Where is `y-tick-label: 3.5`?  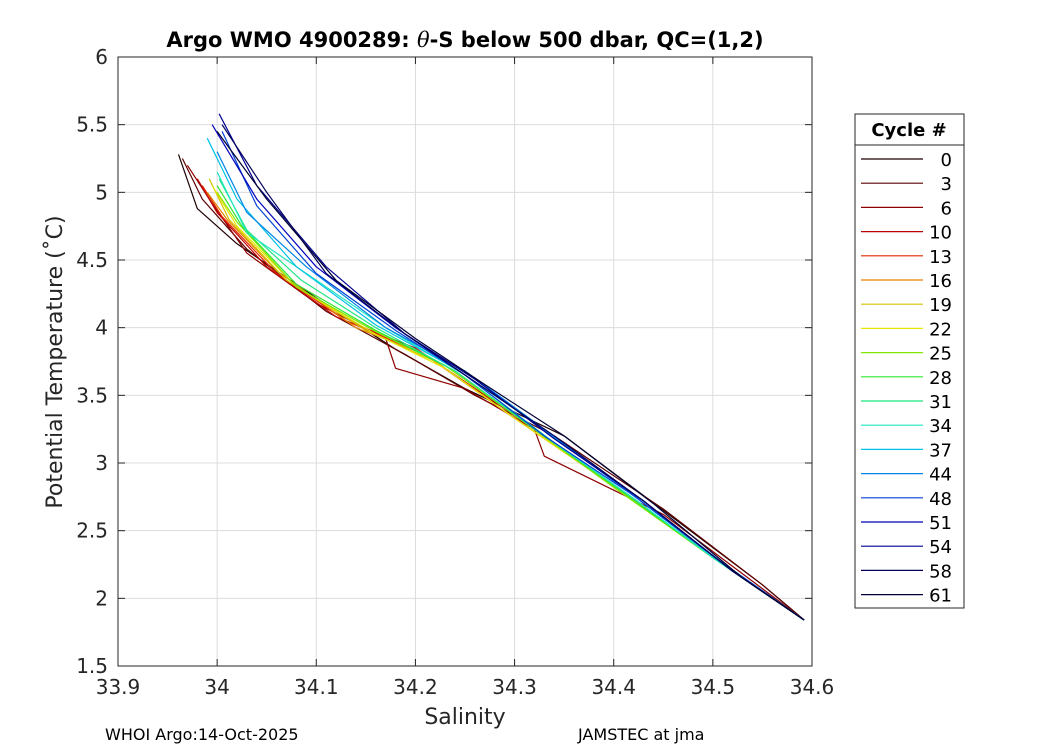
y-tick-label: 3.5 is located at coordinates (92, 395).